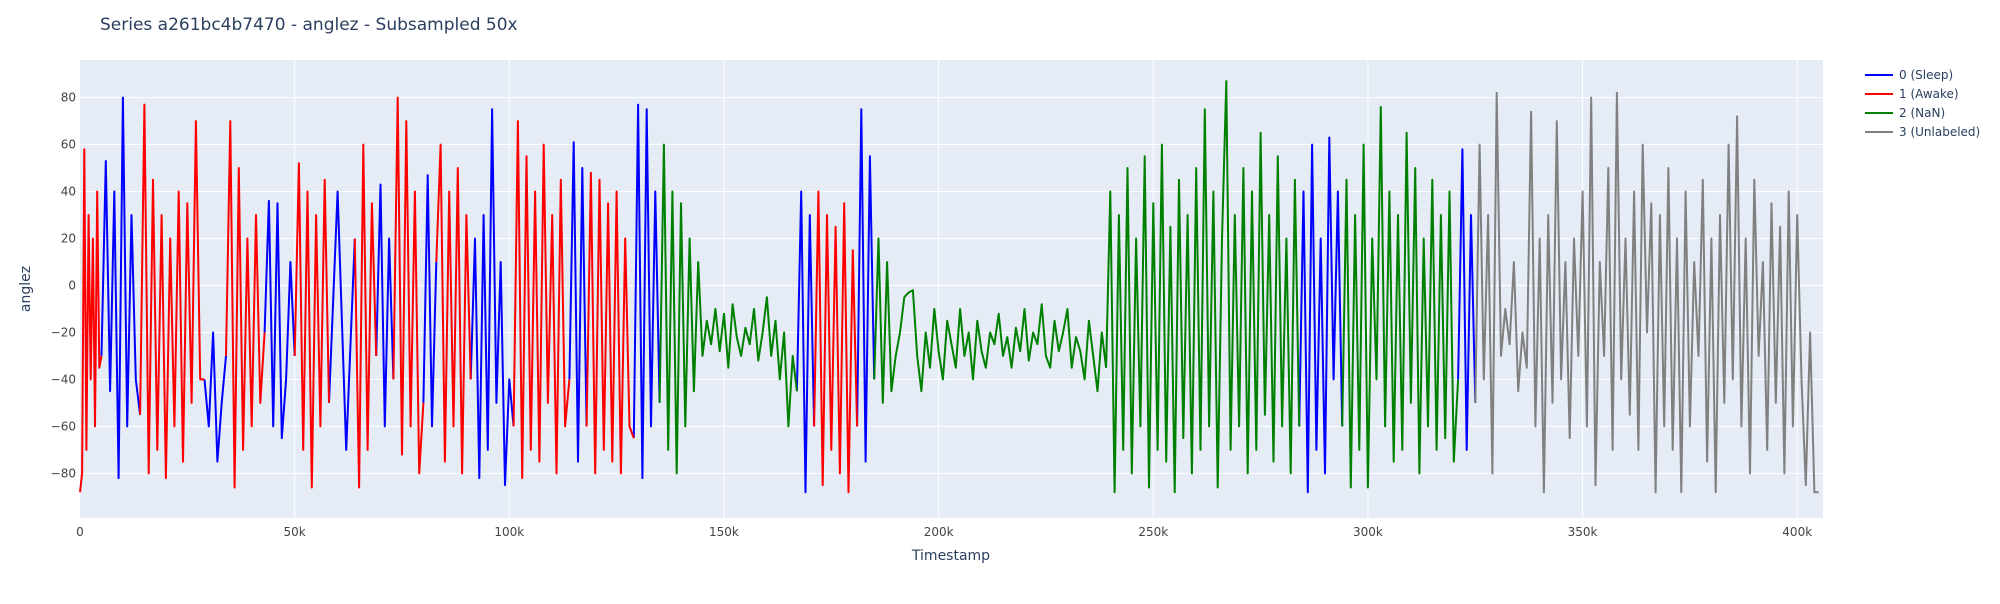  I want to click on x-tick-label-4: 200k, so click(939, 532).